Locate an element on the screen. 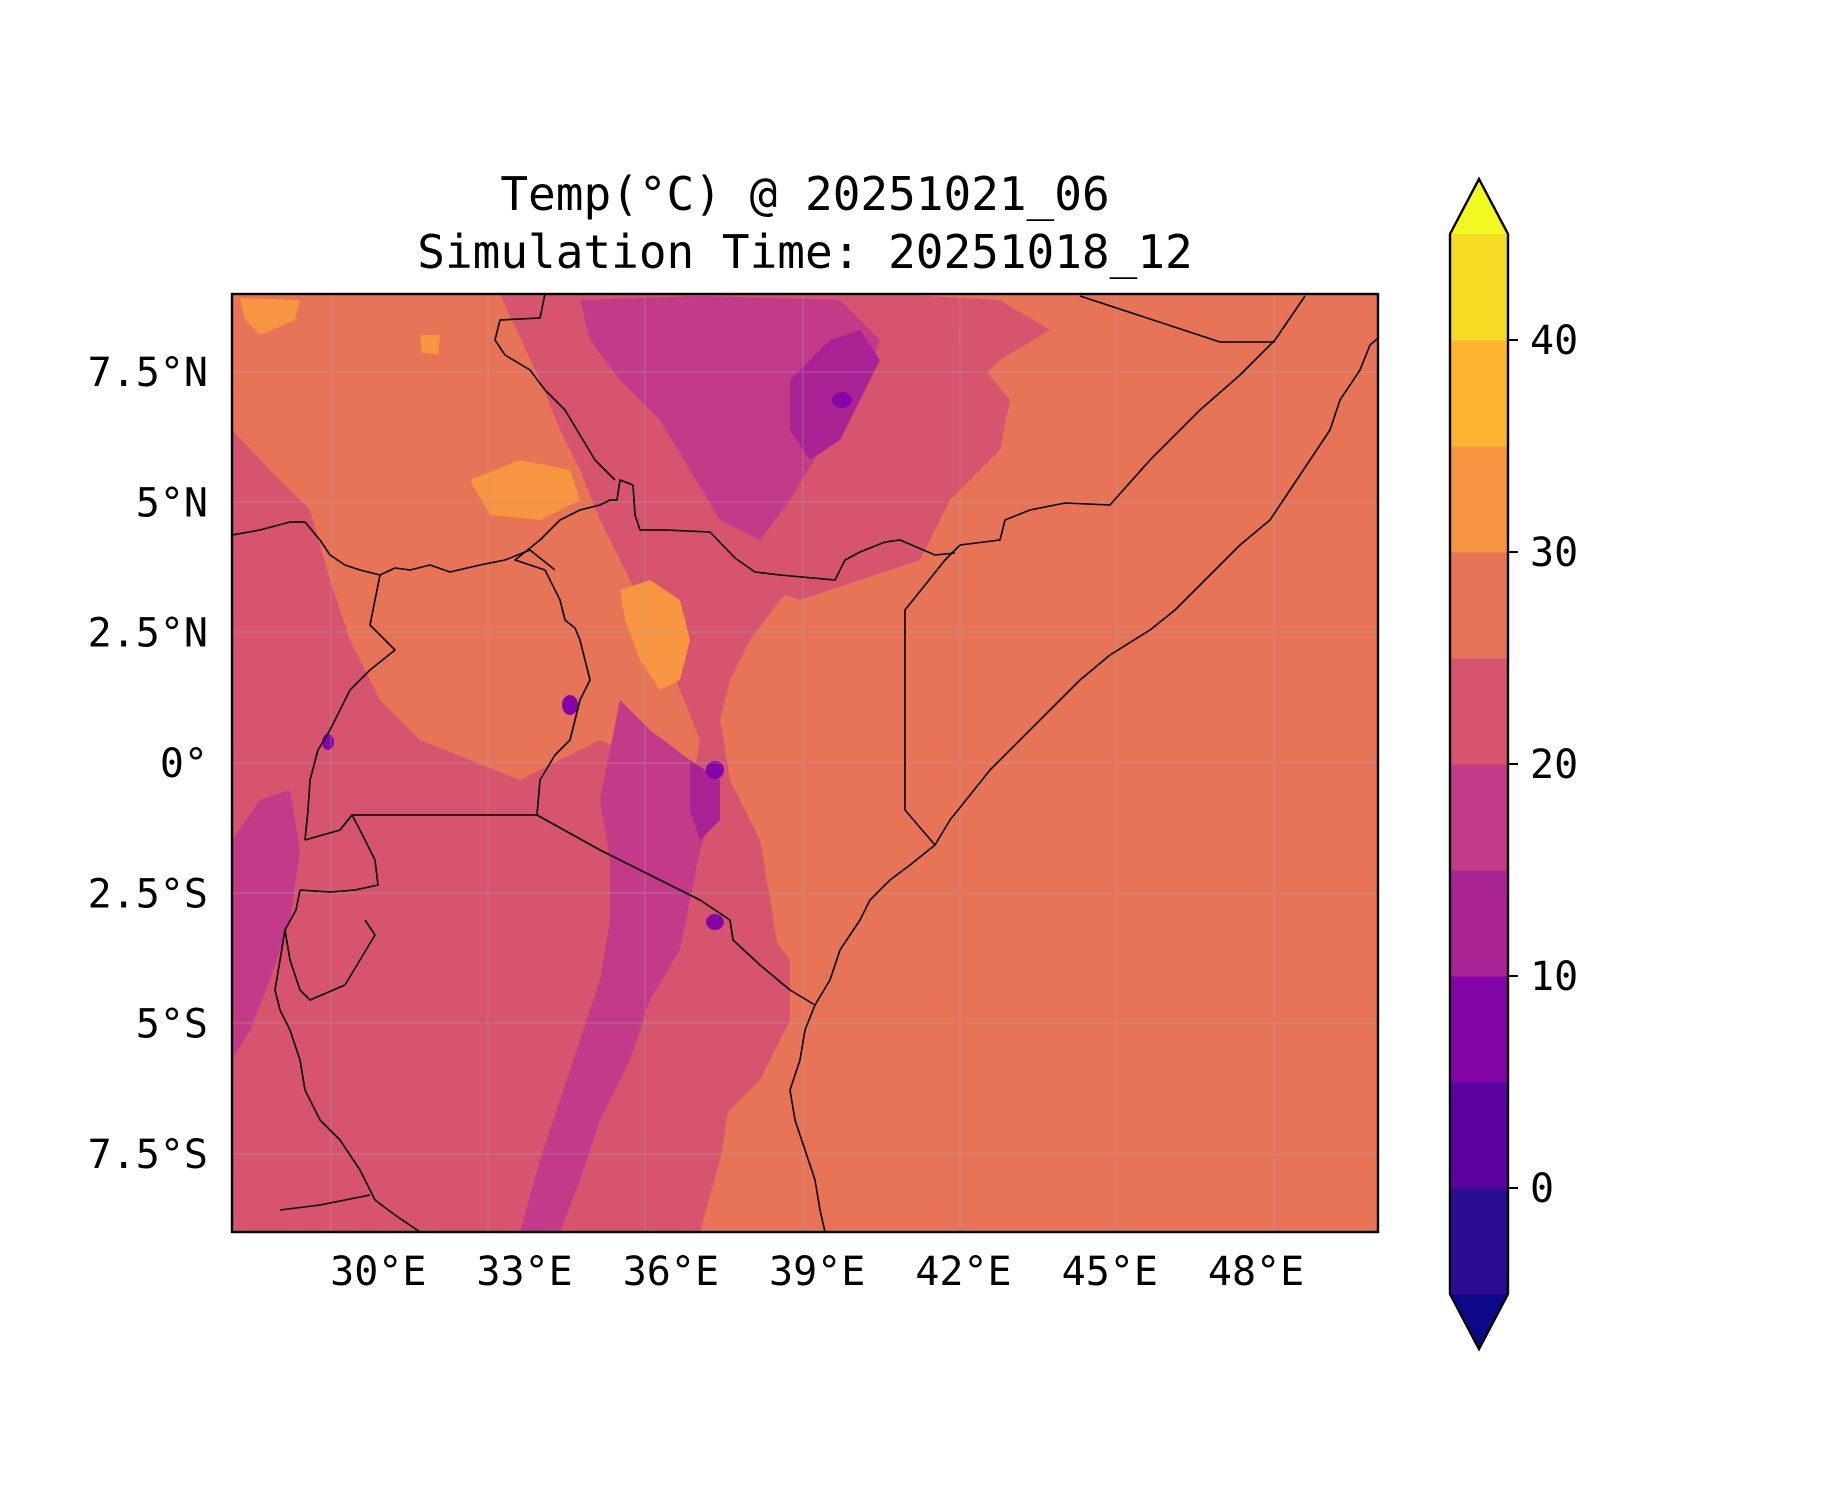 This screenshot has height=1500, width=1833. cold-spot-mt-elgon is located at coordinates (570, 705).